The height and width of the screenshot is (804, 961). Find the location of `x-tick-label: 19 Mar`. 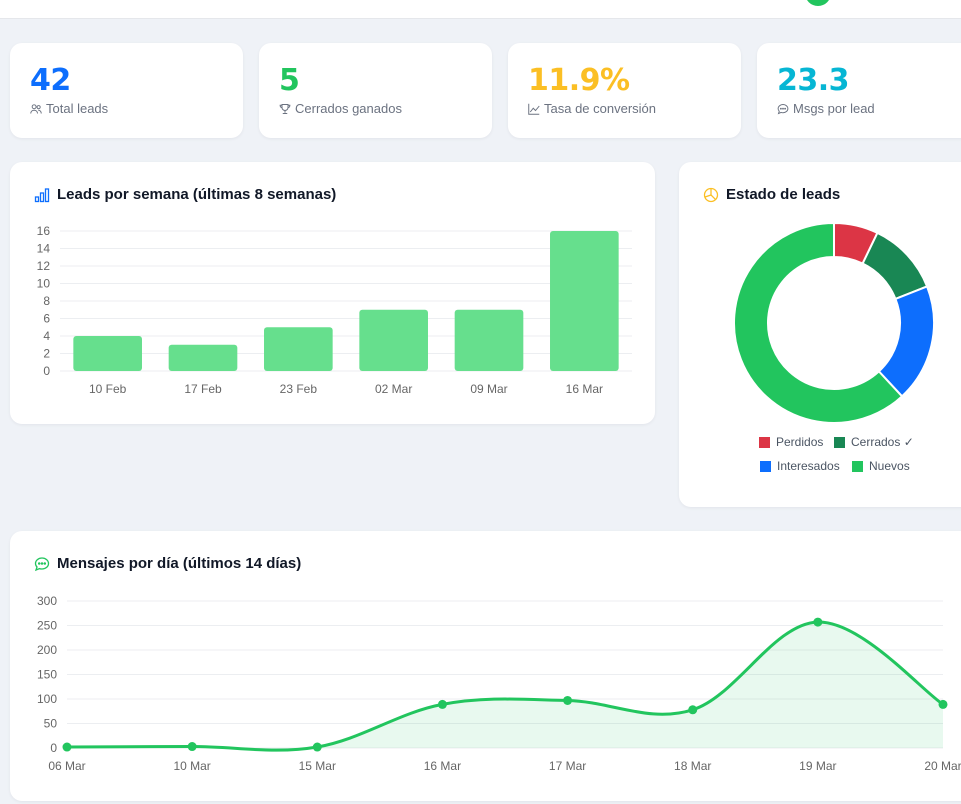

x-tick-label: 19 Mar is located at coordinates (817, 766).